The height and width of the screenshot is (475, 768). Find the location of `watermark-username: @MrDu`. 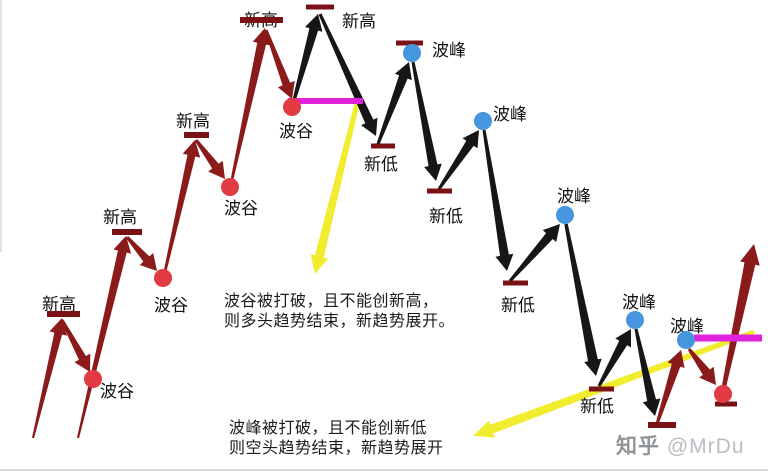

watermark-username: @MrDu is located at coordinates (705, 446).